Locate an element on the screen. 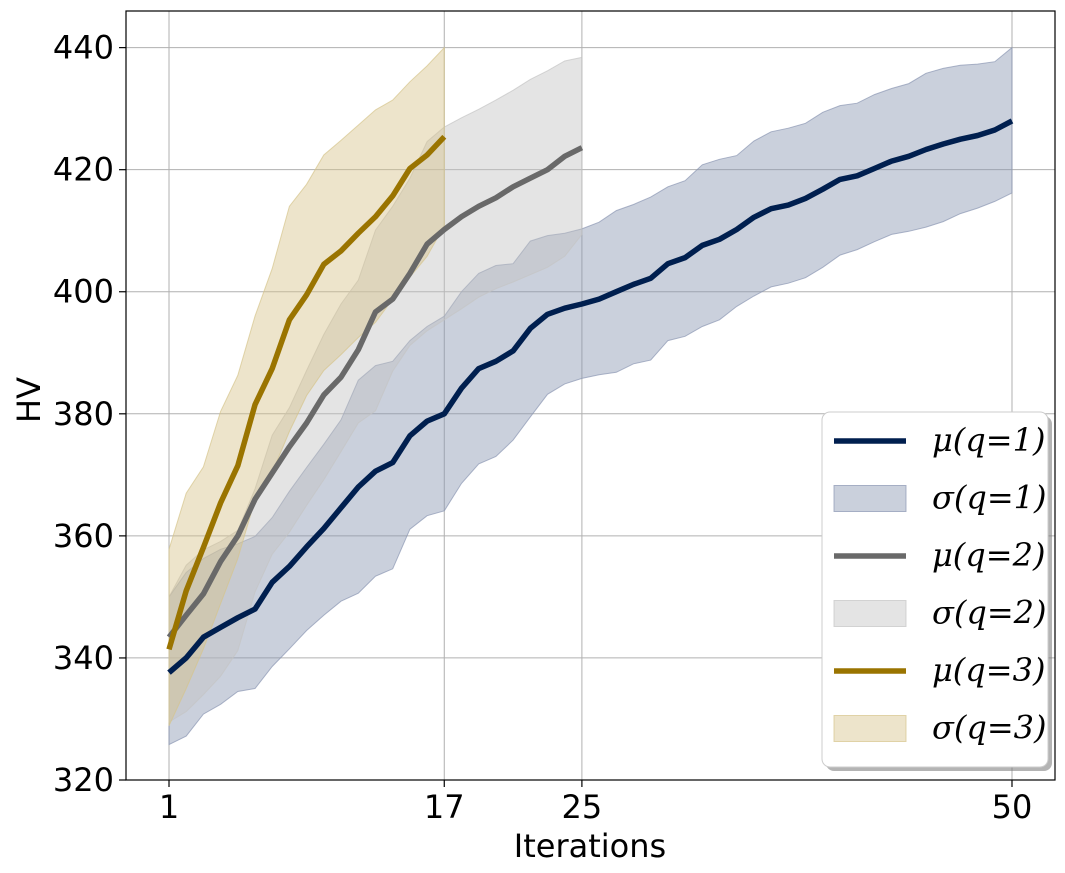 This screenshot has height=873, width=1065. x-axis-ticks: 1 17 25 50 is located at coordinates (596, 803).